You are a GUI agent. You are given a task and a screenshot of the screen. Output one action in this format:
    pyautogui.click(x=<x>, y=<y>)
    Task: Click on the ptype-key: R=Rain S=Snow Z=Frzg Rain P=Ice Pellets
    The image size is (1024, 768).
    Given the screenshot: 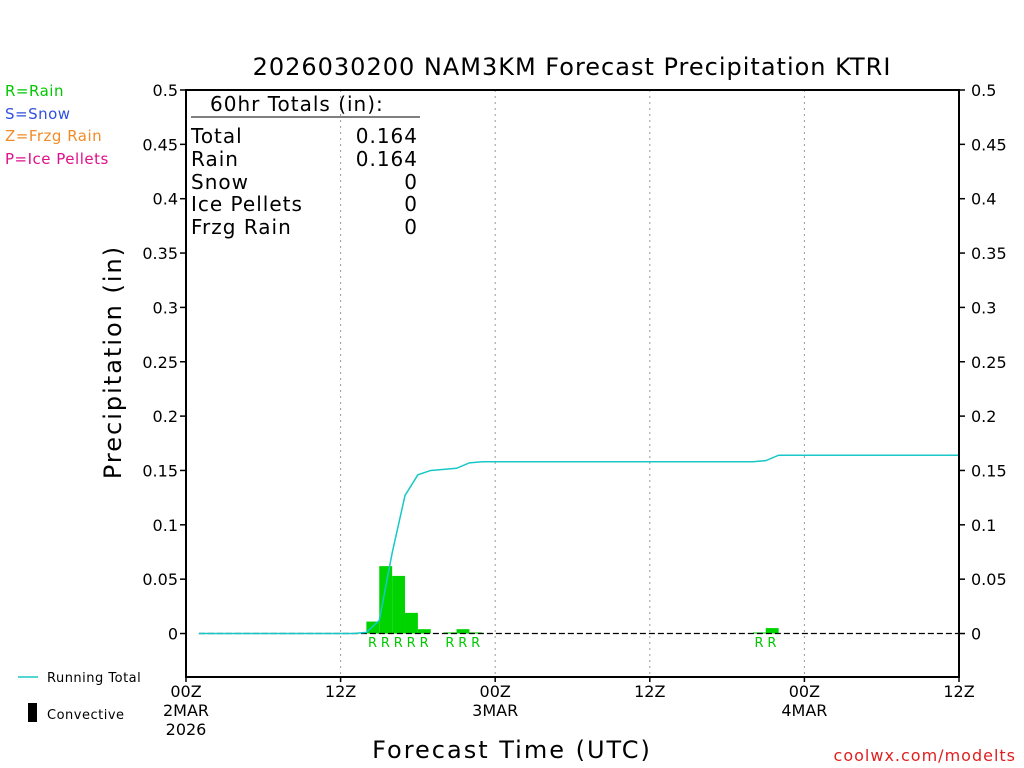 What is the action you would take?
    pyautogui.click(x=57, y=125)
    